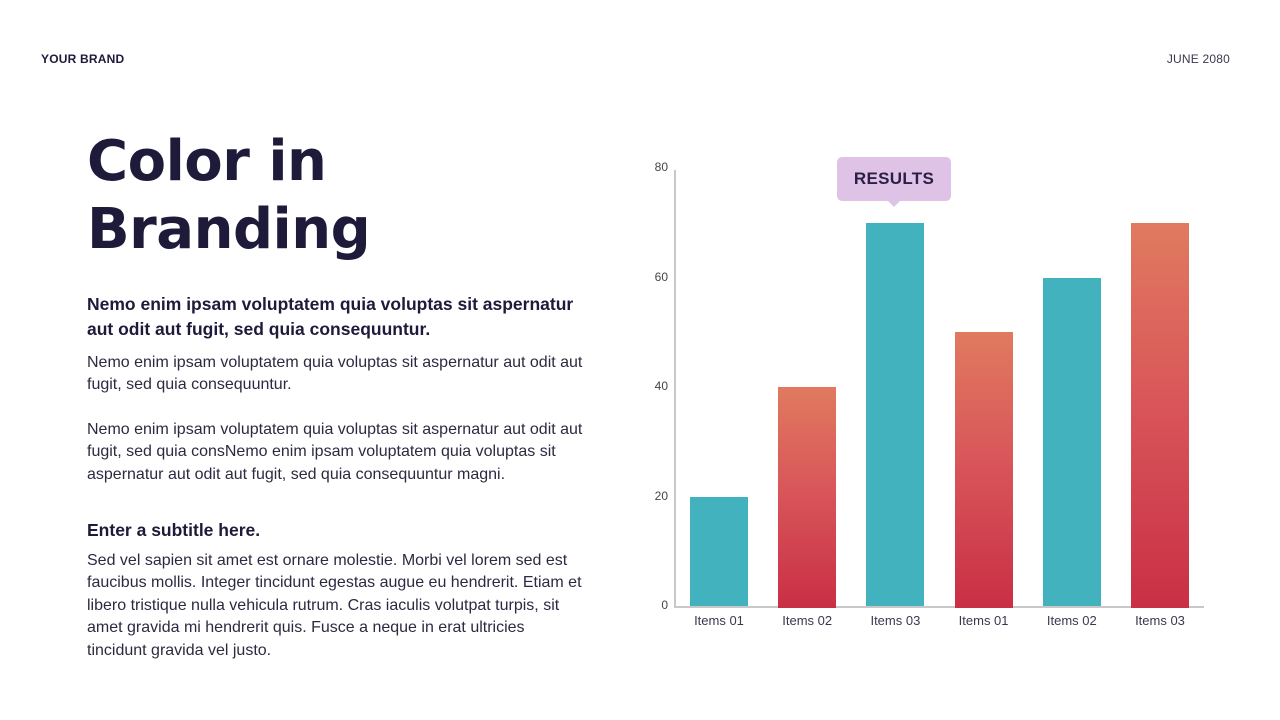 This screenshot has width=1280, height=720. I want to click on y-tick-label: 60, so click(661, 276).